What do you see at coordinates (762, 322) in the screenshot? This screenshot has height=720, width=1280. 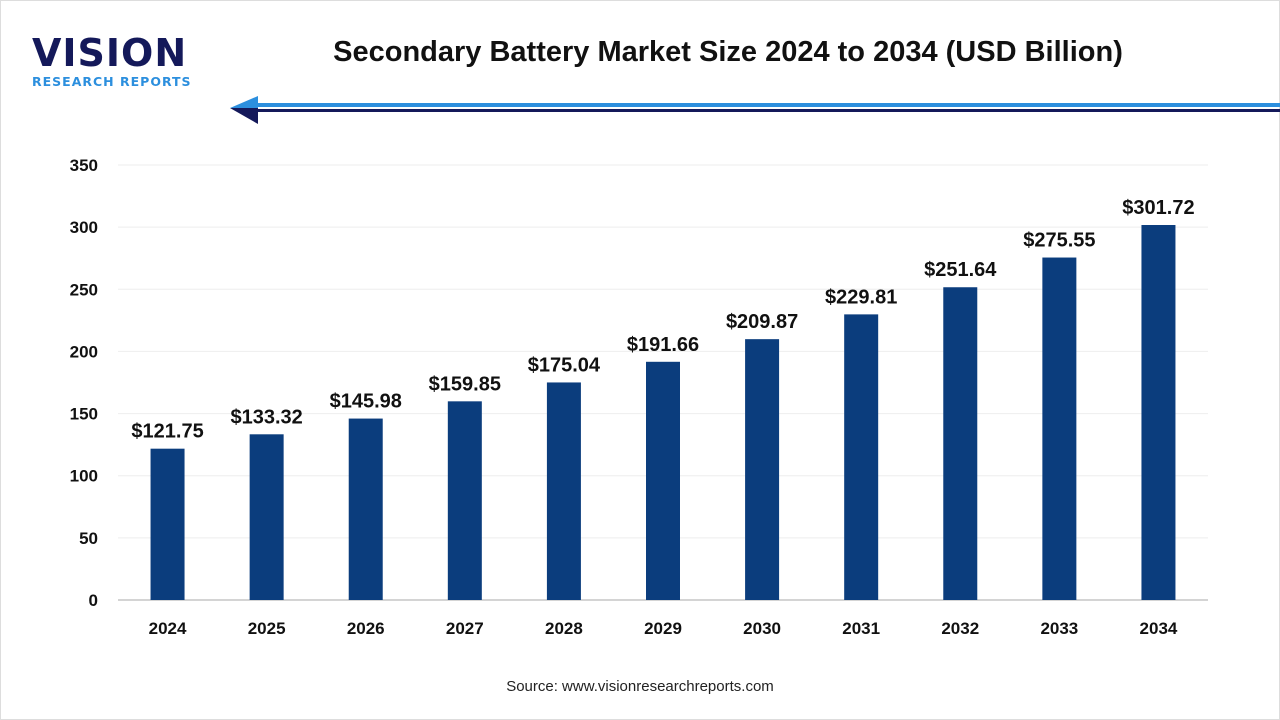 I see `data-label: $209.87` at bounding box center [762, 322].